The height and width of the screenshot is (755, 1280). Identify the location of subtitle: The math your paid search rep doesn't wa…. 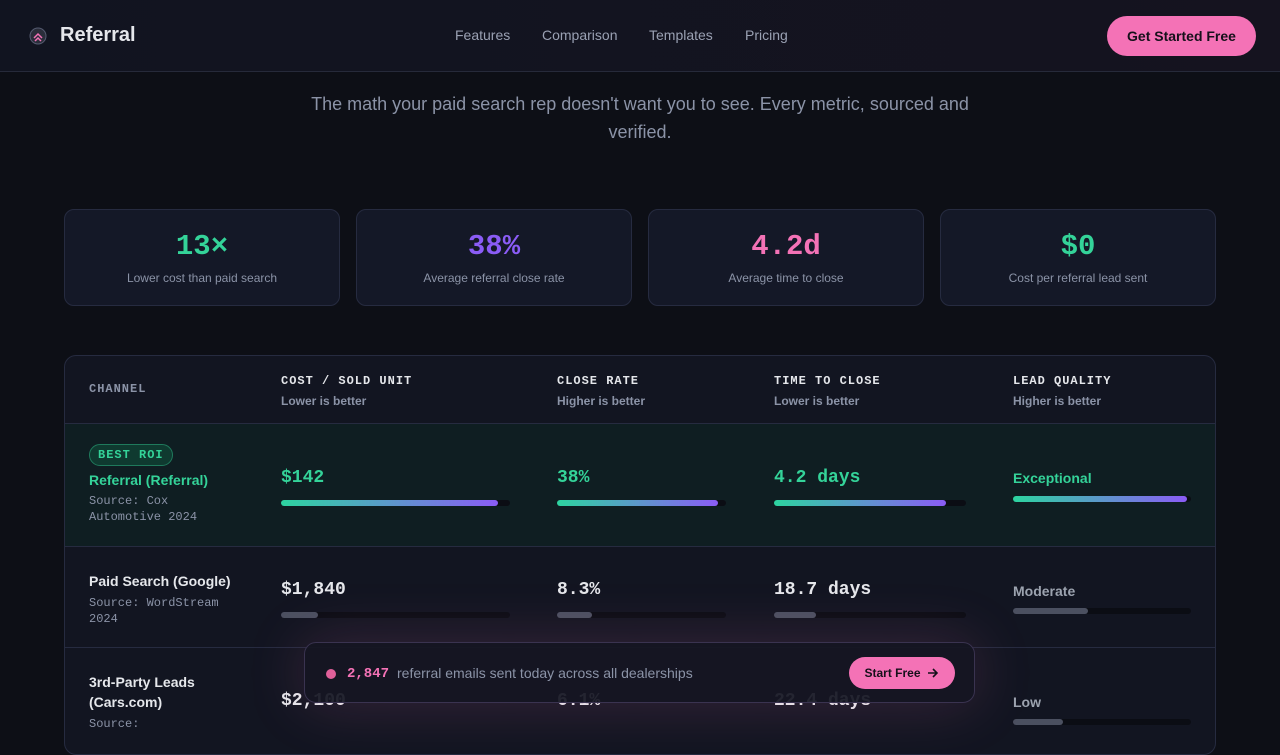
(640, 118).